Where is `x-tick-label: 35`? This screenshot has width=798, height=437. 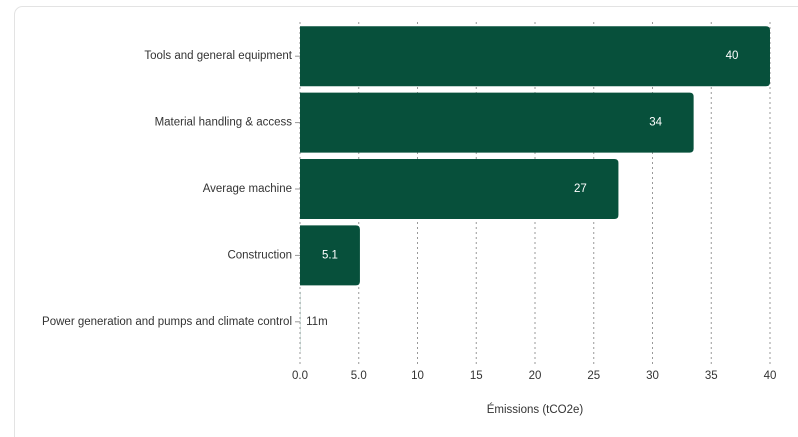 x-tick-label: 35 is located at coordinates (711, 376).